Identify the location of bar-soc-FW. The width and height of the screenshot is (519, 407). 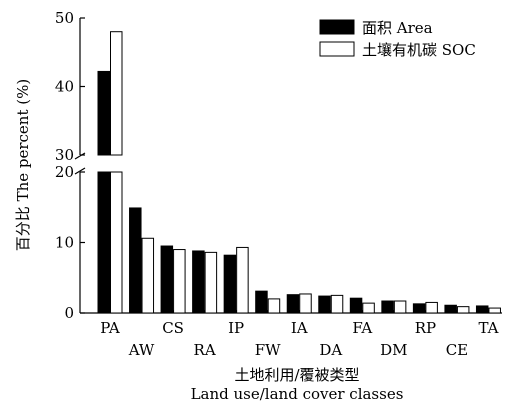
(274, 306).